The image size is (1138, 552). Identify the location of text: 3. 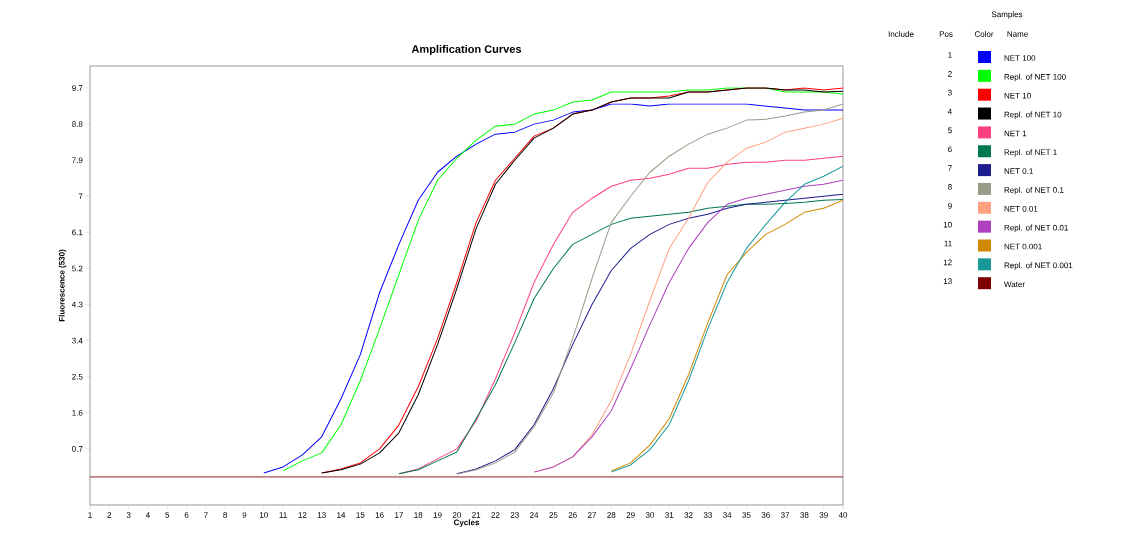
(949, 92).